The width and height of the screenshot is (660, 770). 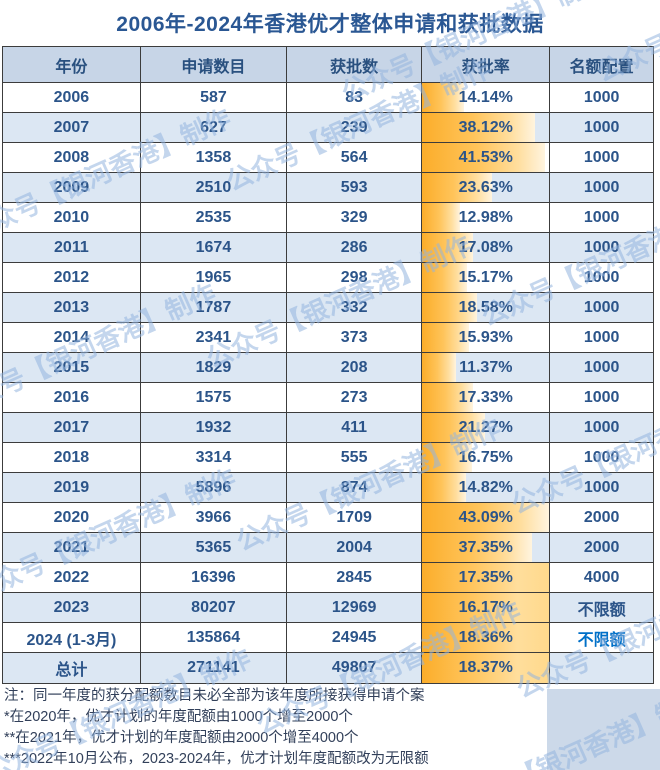 I want to click on rate-cell: 15.17%, so click(x=486, y=277).